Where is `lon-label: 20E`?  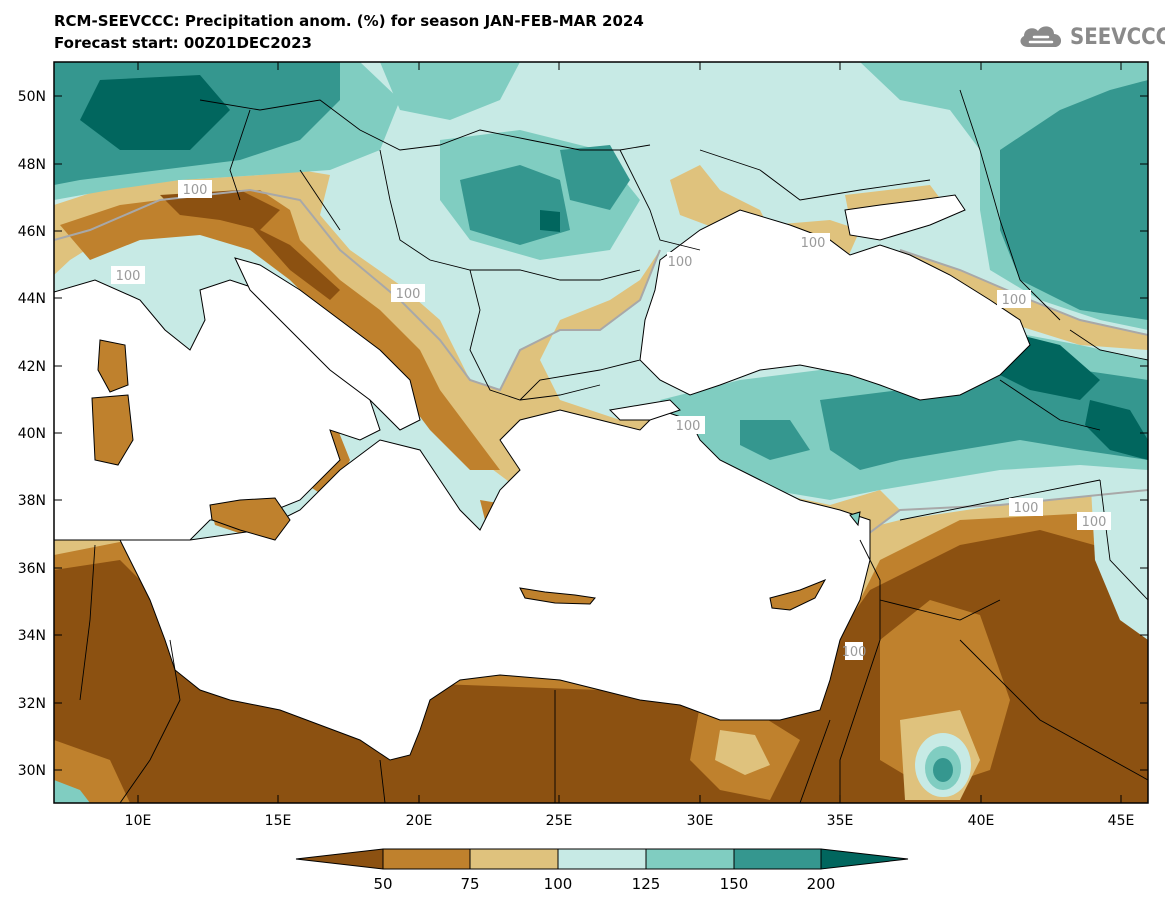 lon-label: 20E is located at coordinates (419, 821).